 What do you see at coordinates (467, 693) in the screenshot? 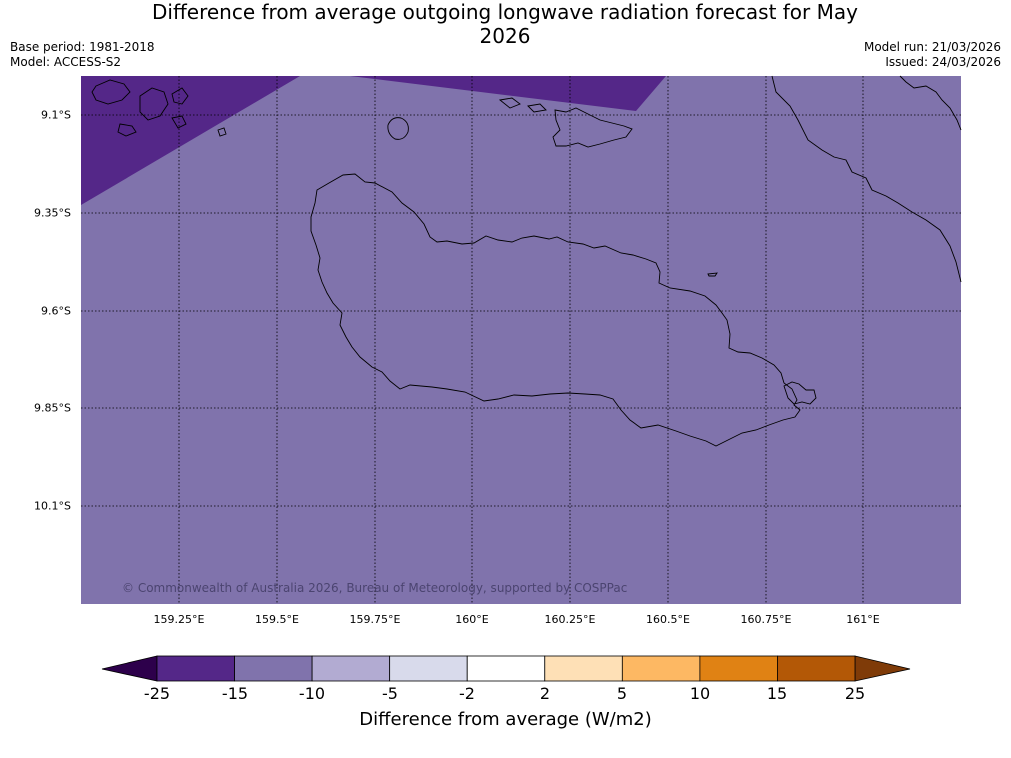
I see `colorbar-tick-label: -2` at bounding box center [467, 693].